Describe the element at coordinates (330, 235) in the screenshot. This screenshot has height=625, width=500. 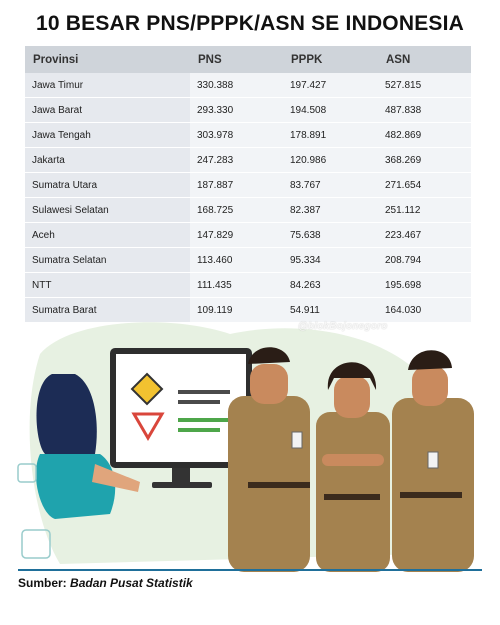
I see `cell-pppk: 75.638` at that location.